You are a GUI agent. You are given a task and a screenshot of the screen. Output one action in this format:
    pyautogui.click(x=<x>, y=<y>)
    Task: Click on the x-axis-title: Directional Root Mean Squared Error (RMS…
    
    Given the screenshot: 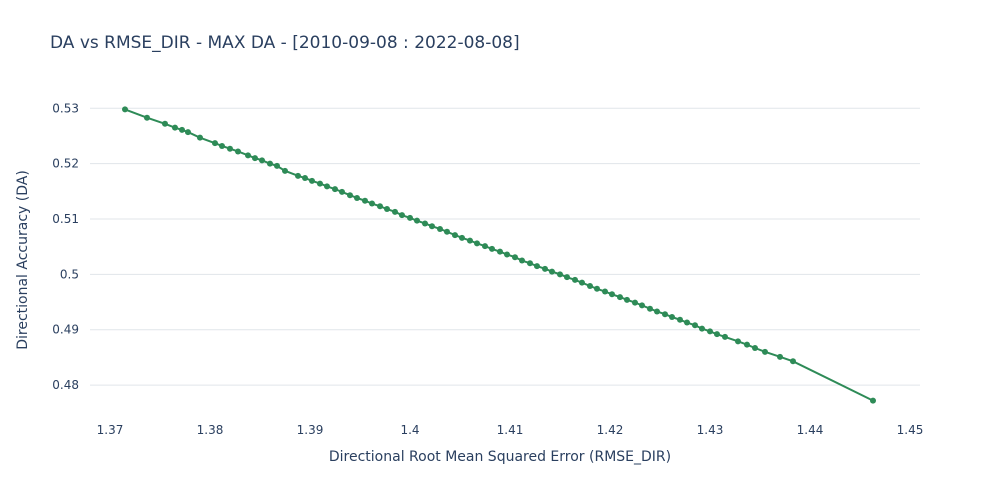 What is the action you would take?
    pyautogui.click(x=500, y=457)
    